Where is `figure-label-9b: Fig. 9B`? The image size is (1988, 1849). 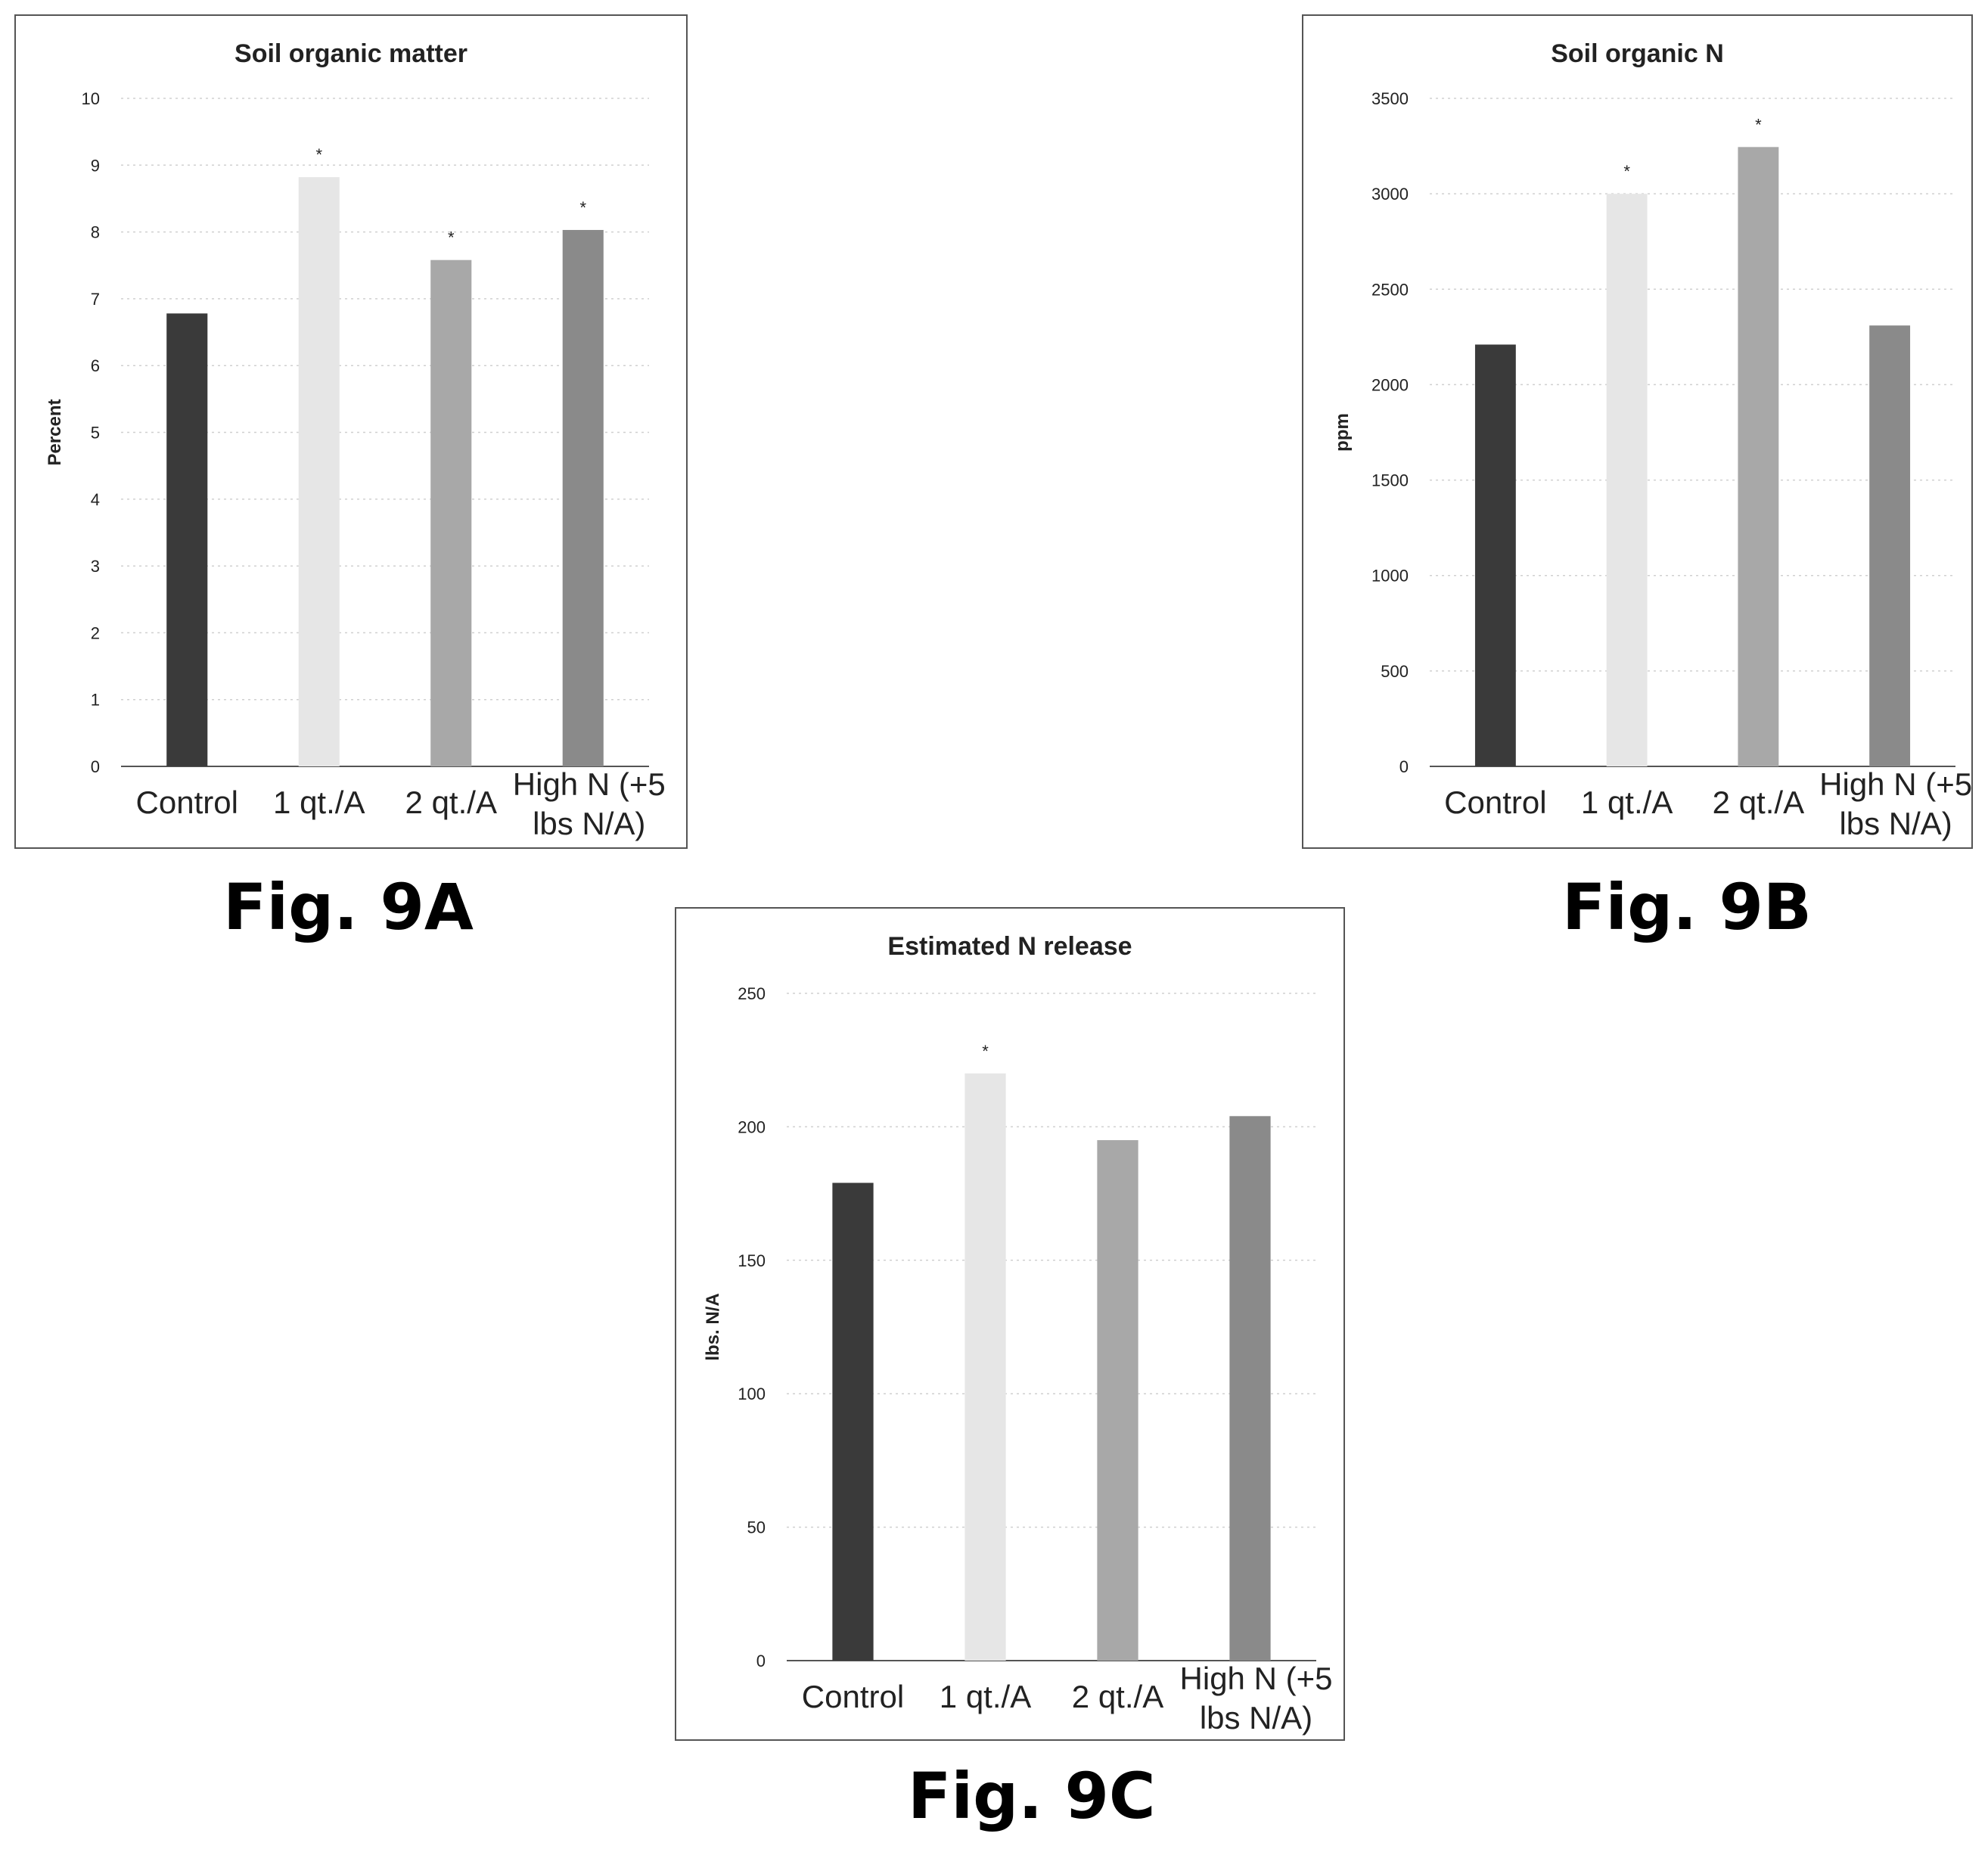
figure-label-9b: Fig. 9B is located at coordinates (1687, 907).